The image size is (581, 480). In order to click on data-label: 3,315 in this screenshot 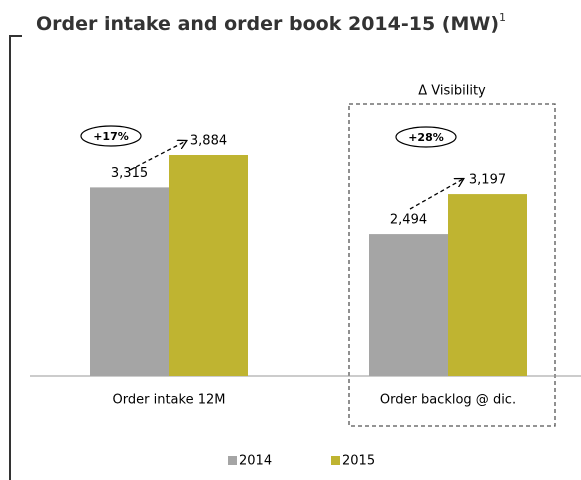, I will do `click(129, 173)`.